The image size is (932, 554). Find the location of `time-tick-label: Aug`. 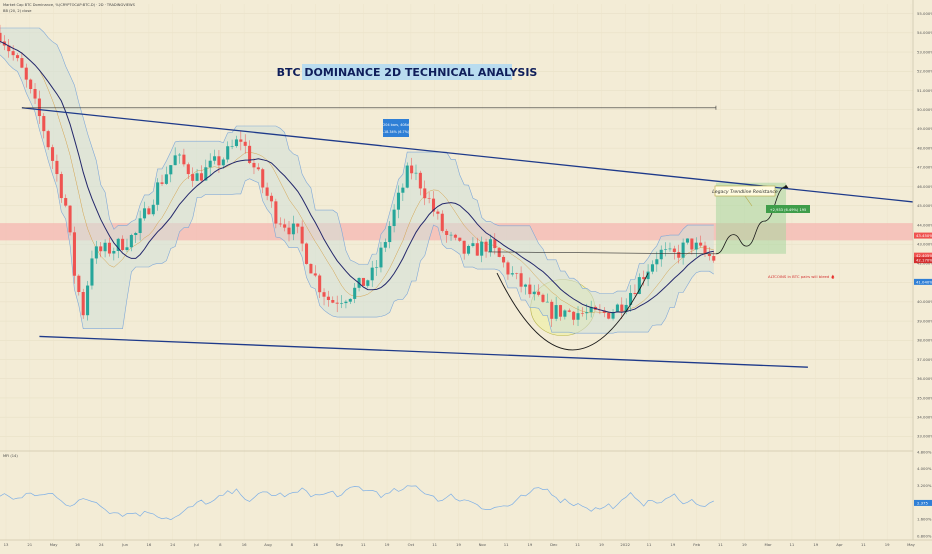

time-tick-label: Aug is located at coordinates (268, 544).